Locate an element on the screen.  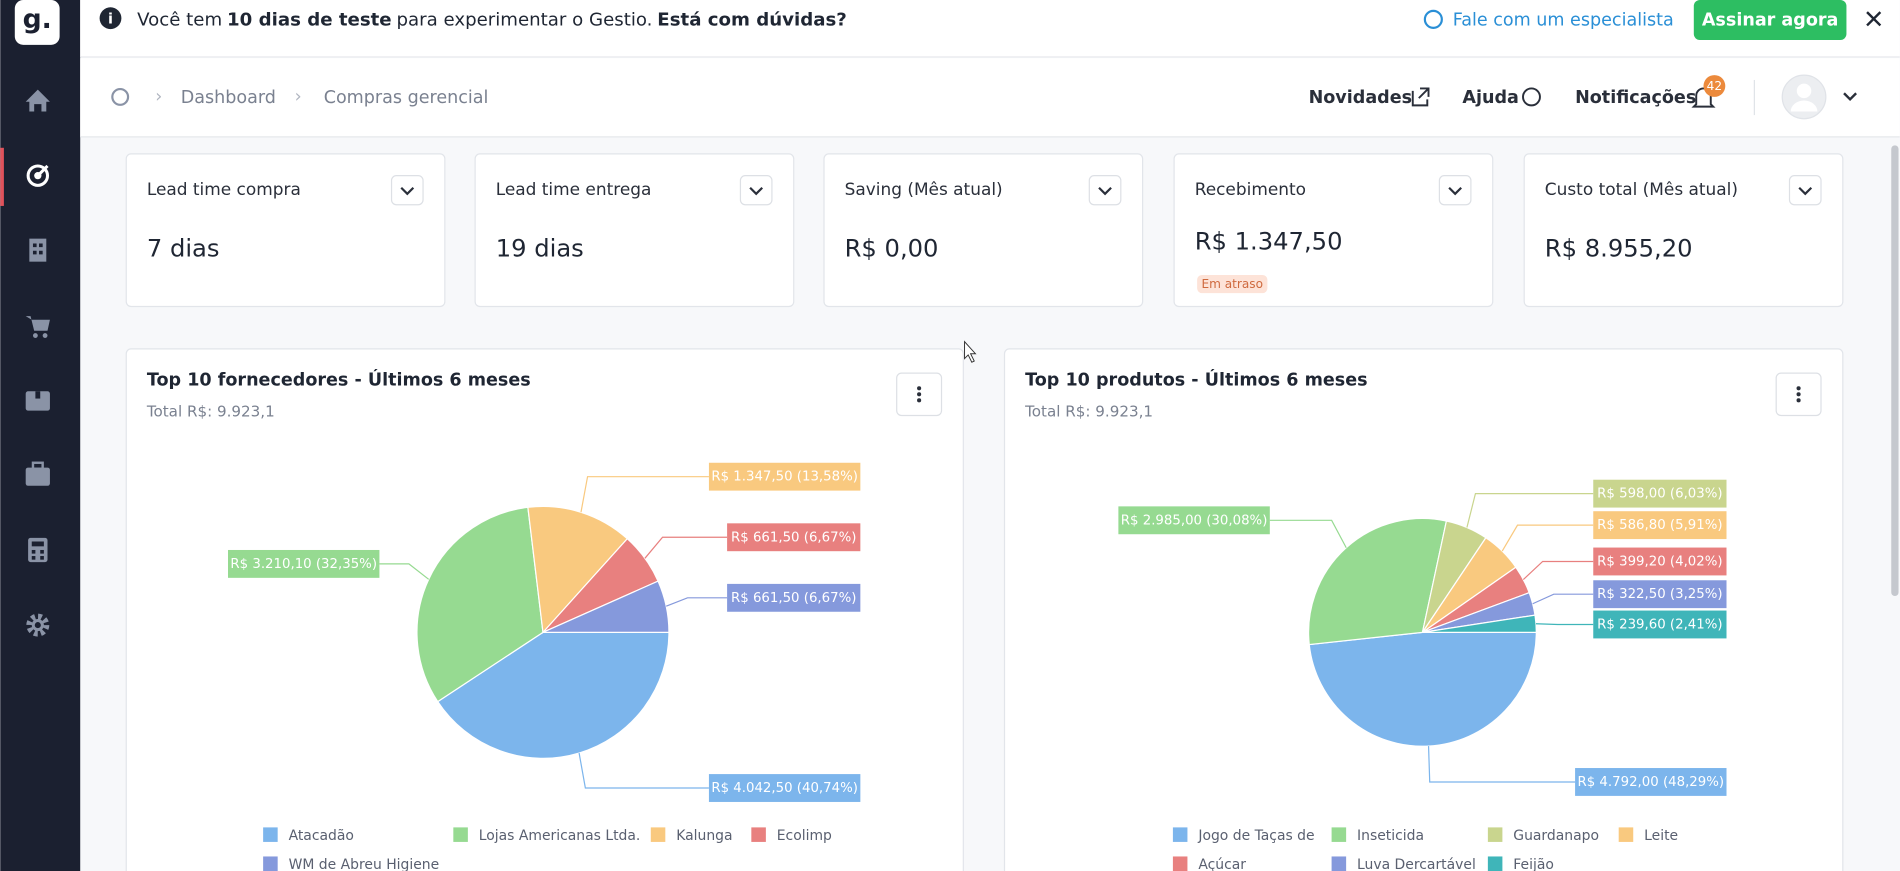
kpi-value: R$ 1.347,50 is located at coordinates (1269, 241).